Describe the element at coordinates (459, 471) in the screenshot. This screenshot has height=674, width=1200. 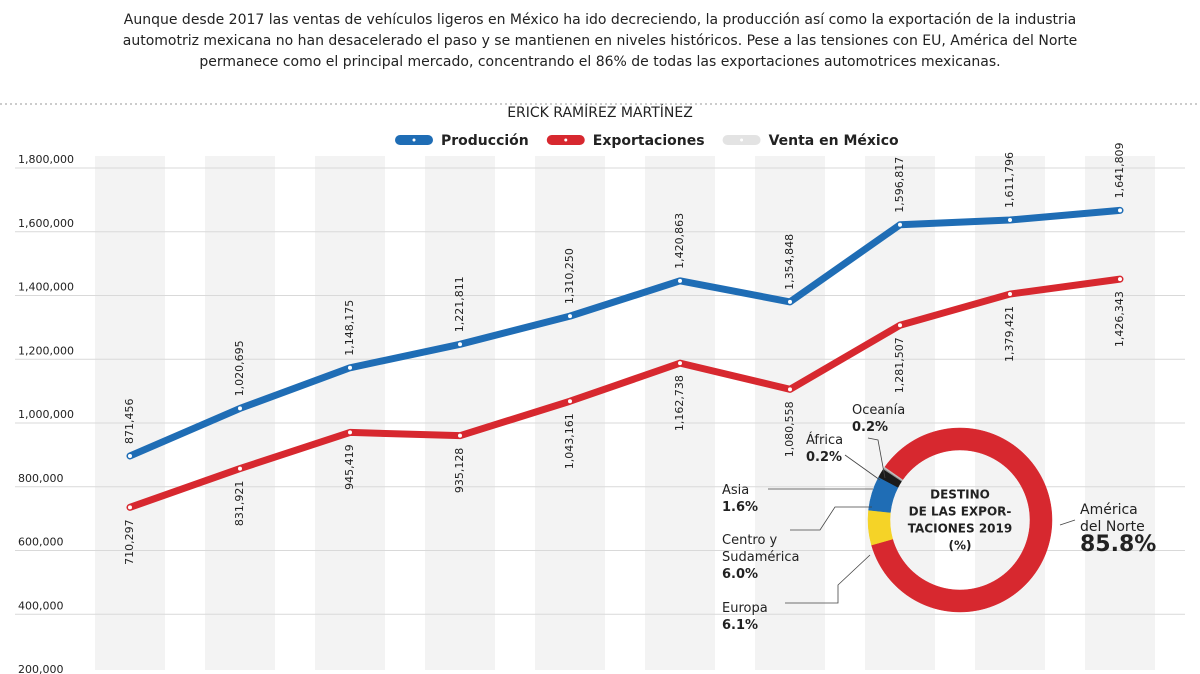
I see `data-label: 935,128` at that location.